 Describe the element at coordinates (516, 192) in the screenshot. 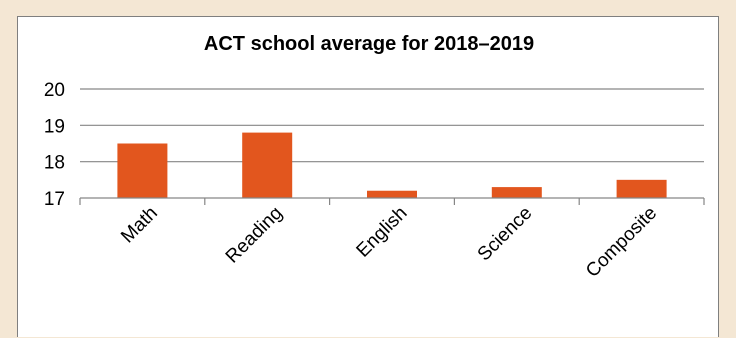

I see `bar-science` at that location.